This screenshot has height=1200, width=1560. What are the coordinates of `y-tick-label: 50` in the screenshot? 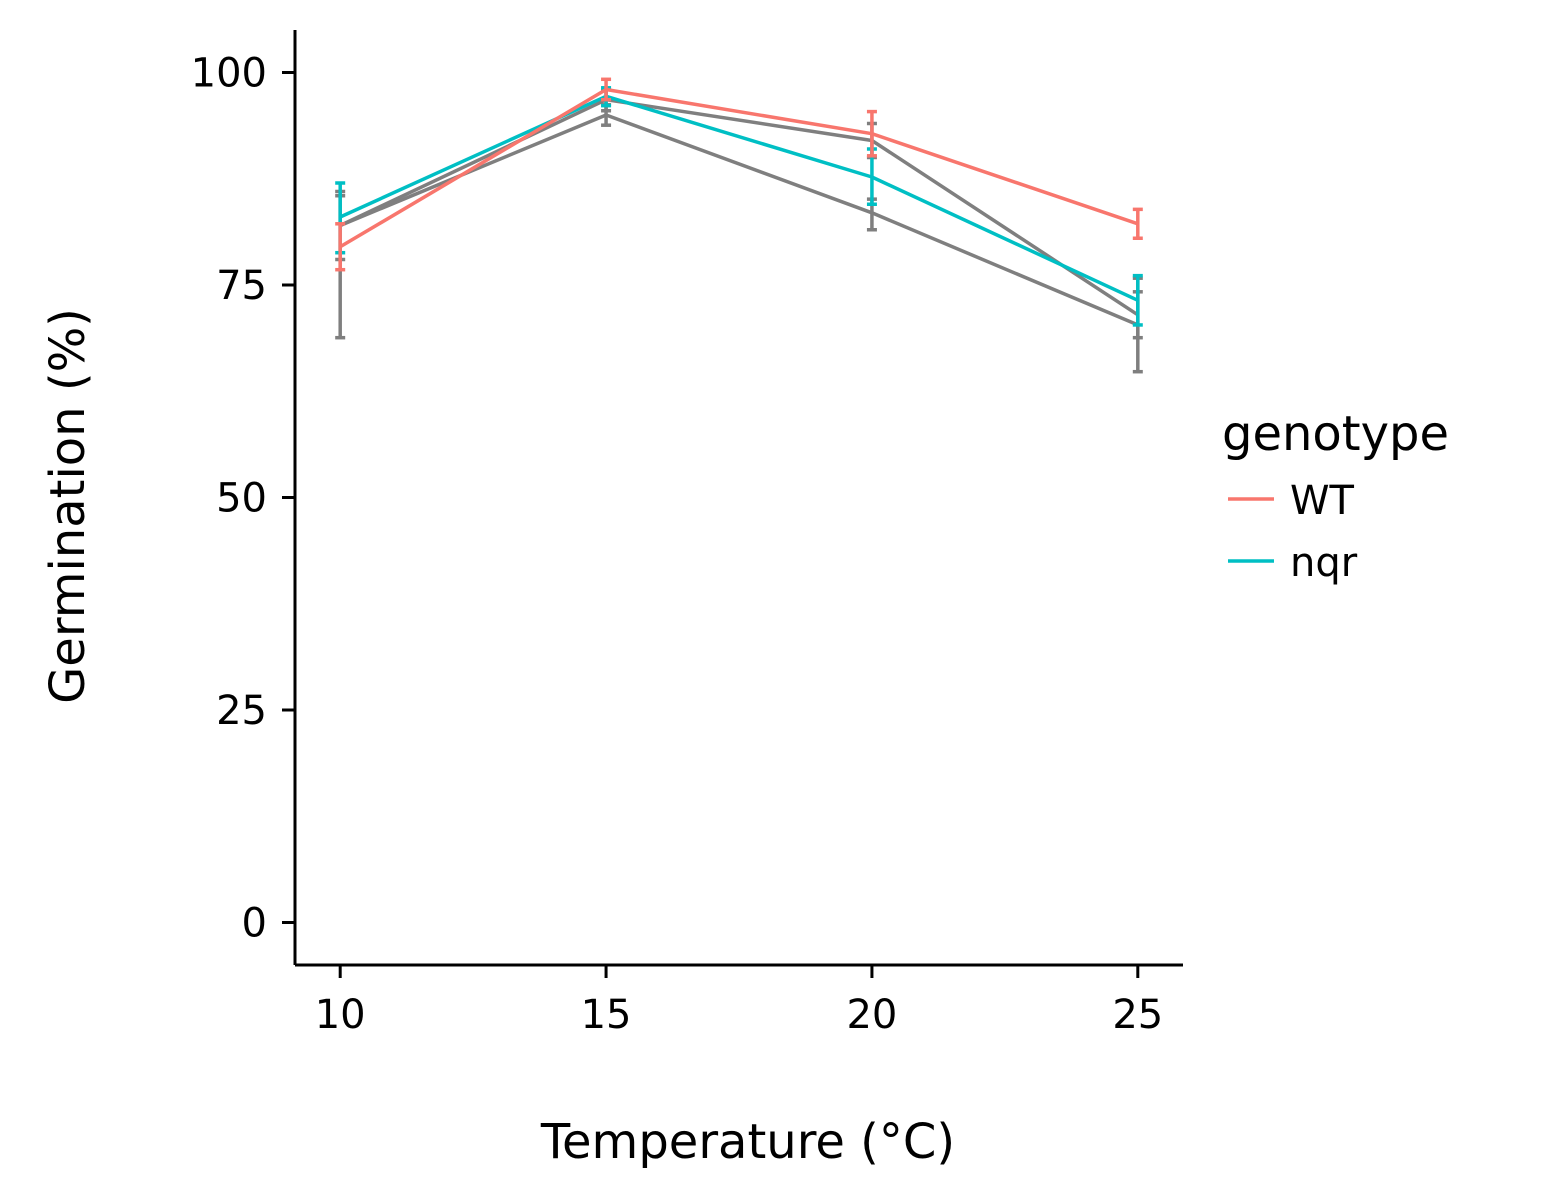 It's located at (241, 499).